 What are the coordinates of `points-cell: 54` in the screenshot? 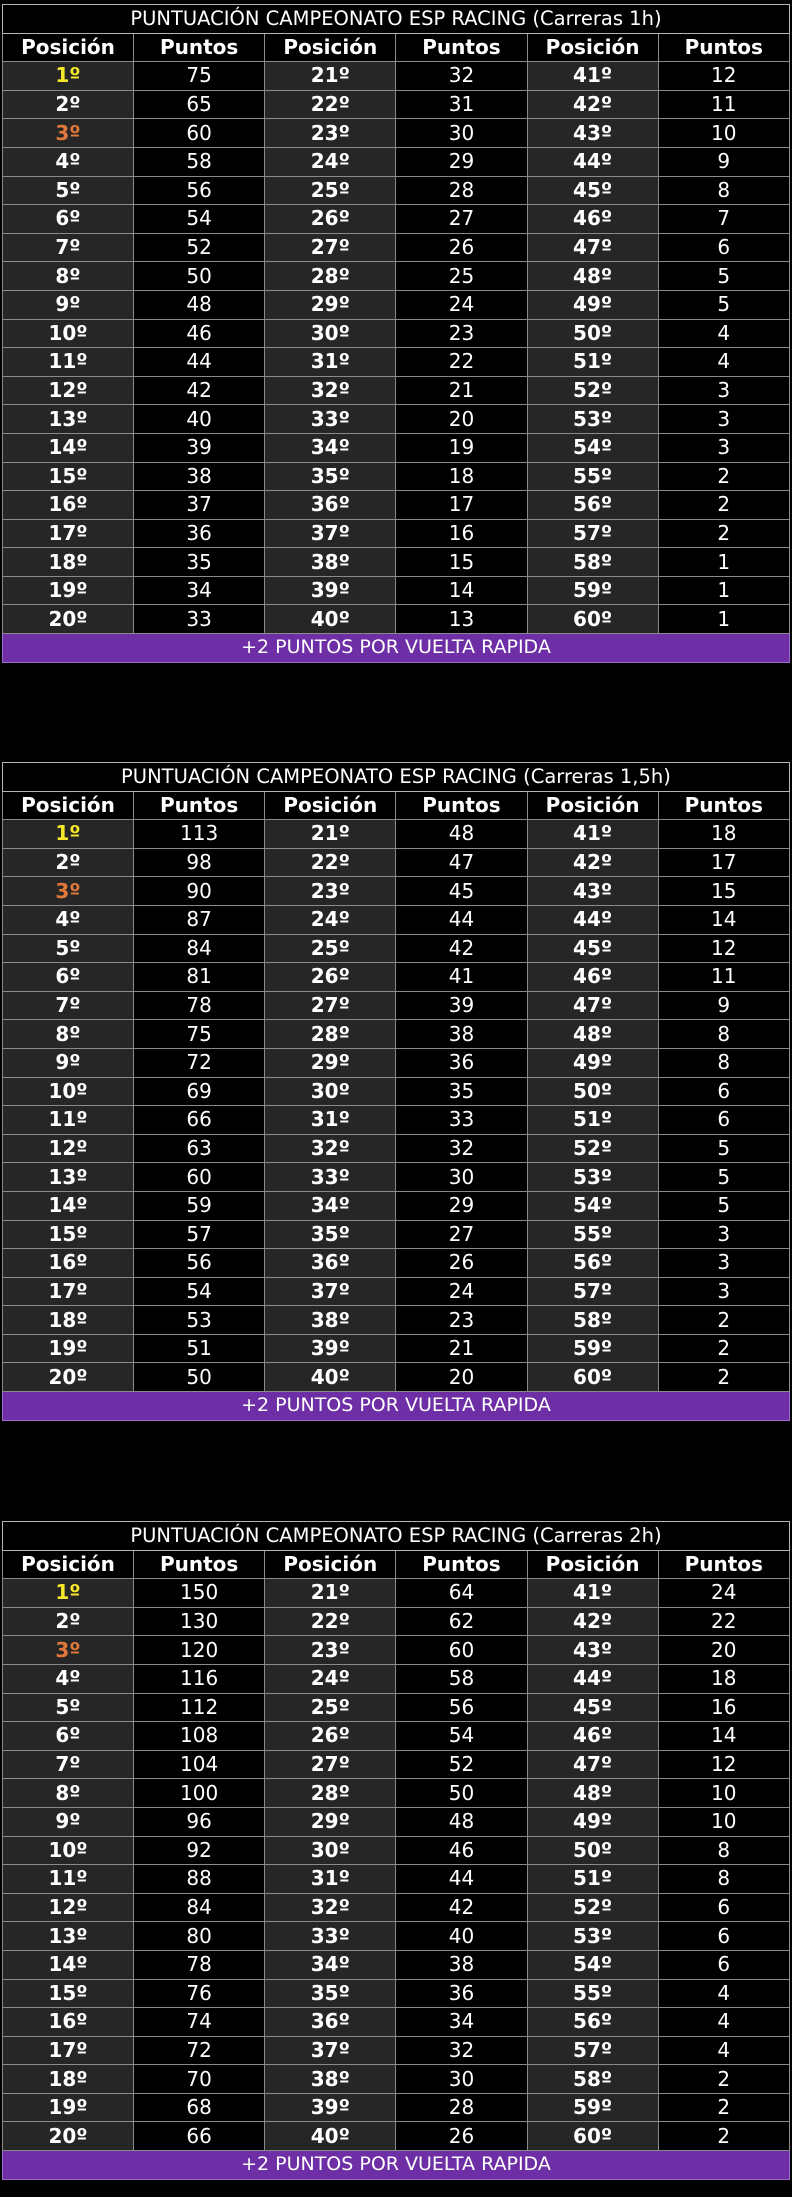 It's located at (199, 1291).